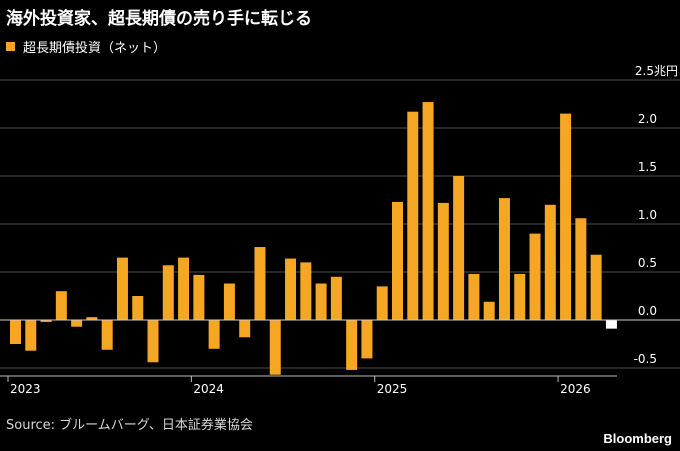 The height and width of the screenshot is (451, 680). Describe the element at coordinates (159, 19) in the screenshot. I see `chart-title: 海外投資家、超長期債の売り手に転じる` at that location.